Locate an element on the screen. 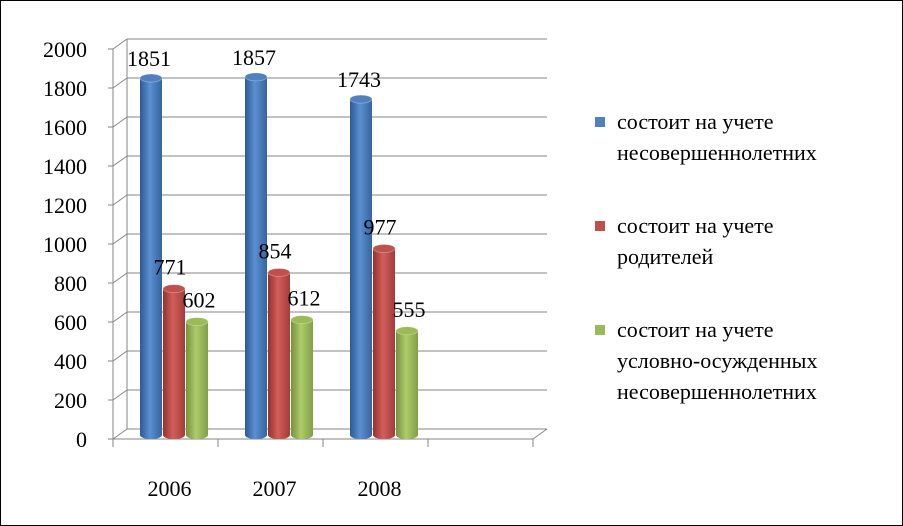 The width and height of the screenshot is (903, 526). y-tick-label: 800 is located at coordinates (70, 283).